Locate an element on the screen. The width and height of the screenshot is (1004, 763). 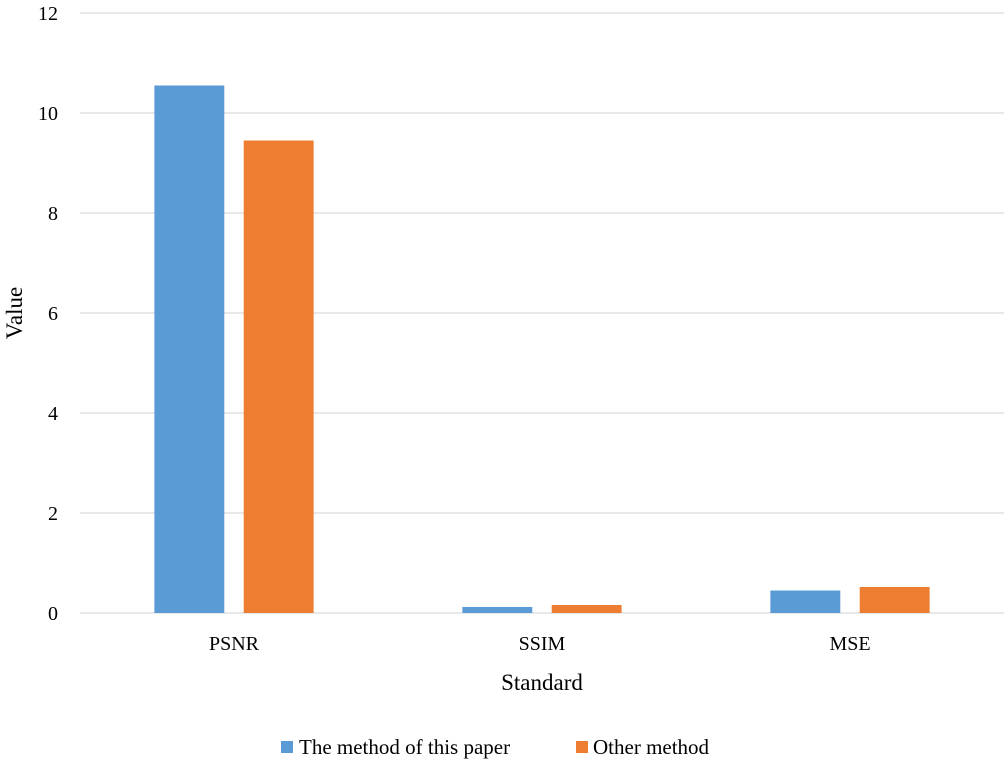
legend-label-series-1: The method of this paper is located at coordinates (404, 747).